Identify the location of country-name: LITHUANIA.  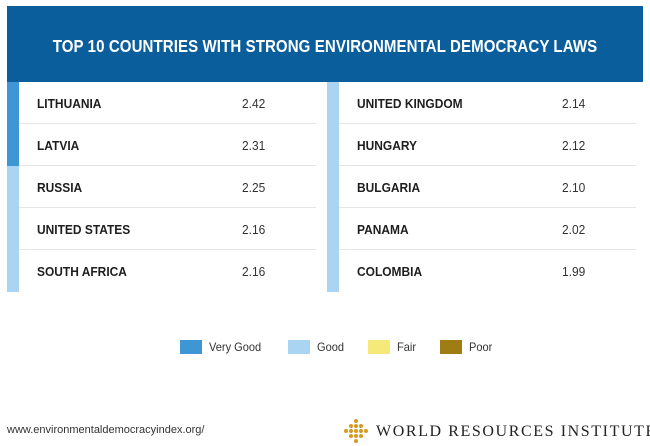
(69, 103).